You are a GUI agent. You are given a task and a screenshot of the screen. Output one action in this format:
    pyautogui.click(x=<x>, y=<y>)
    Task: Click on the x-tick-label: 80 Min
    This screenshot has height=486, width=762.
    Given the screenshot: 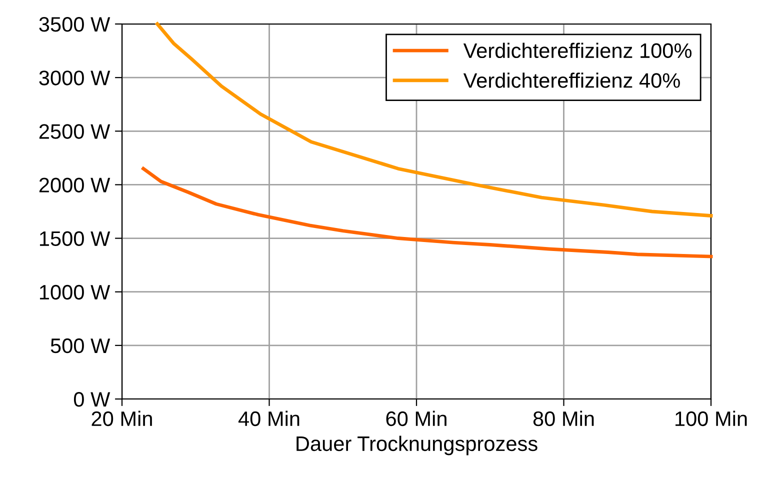 What is the action you would take?
    pyautogui.click(x=563, y=418)
    